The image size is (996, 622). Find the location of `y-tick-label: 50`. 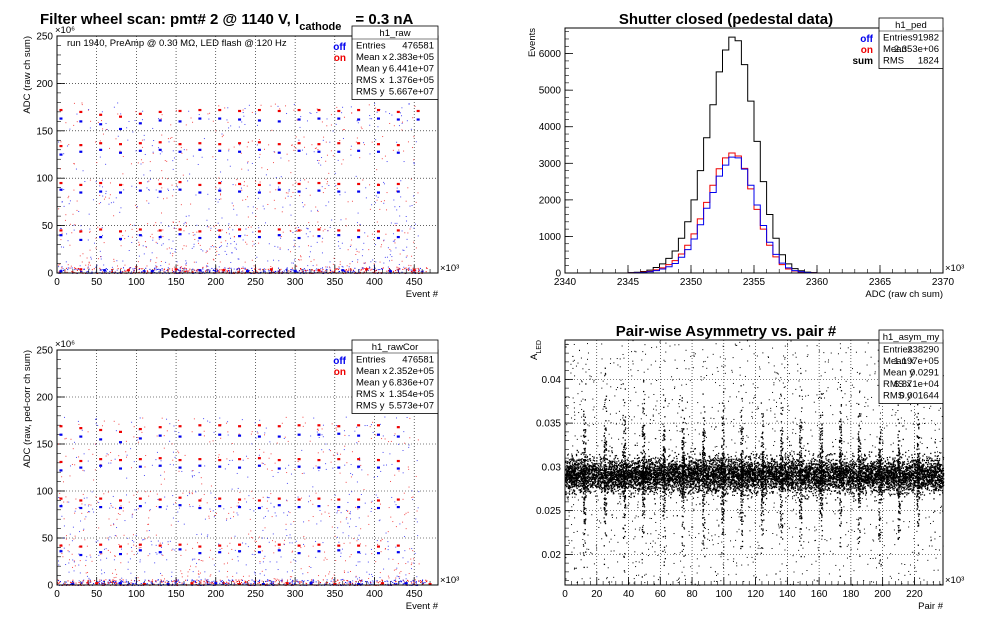

y-tick-label: 50 is located at coordinates (48, 539).